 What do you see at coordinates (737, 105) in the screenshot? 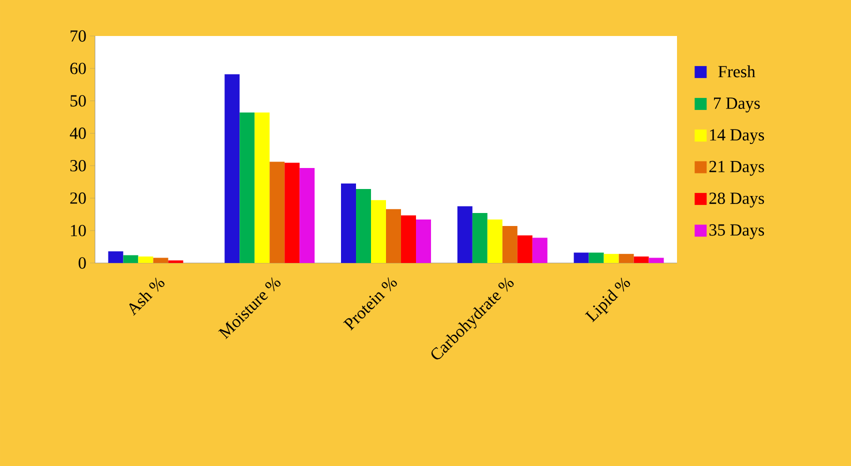
I see `legend-label: 7 Days` at bounding box center [737, 105].